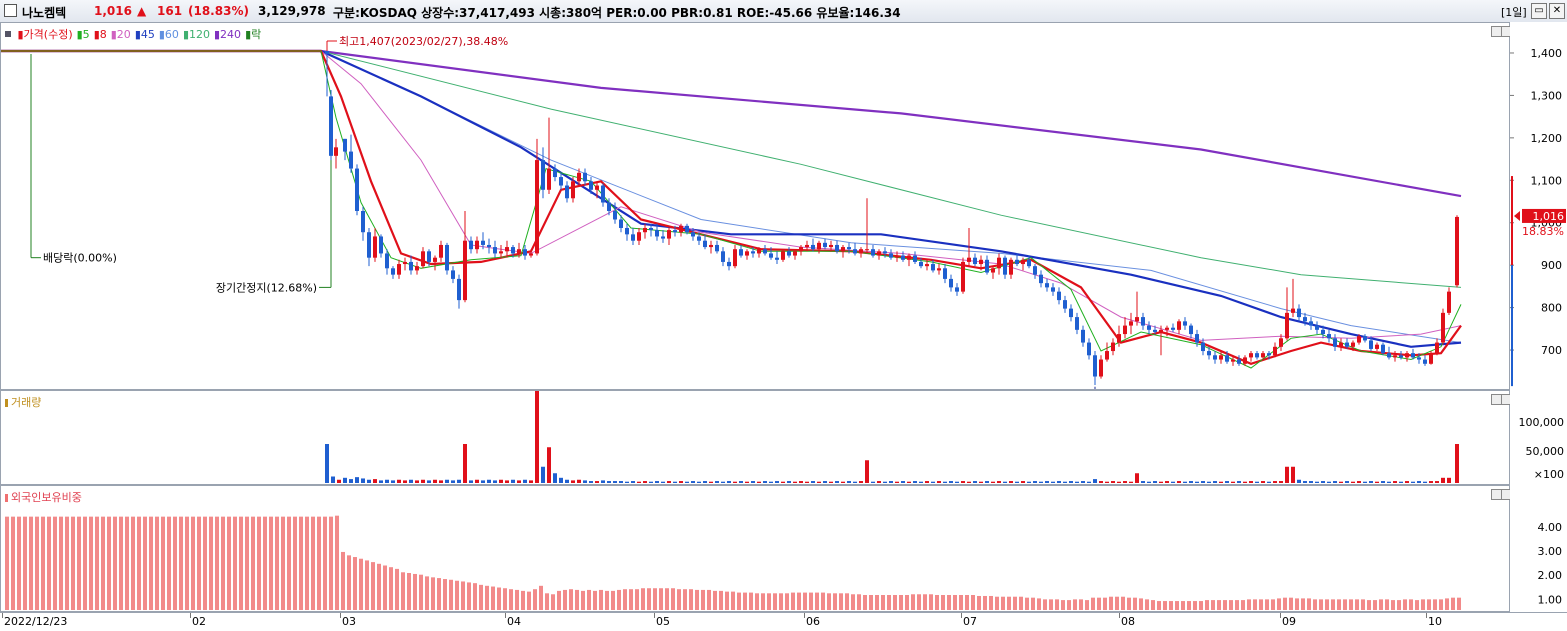  What do you see at coordinates (1557, 11) in the screenshot?
I see `close-button: ✕` at bounding box center [1557, 11].